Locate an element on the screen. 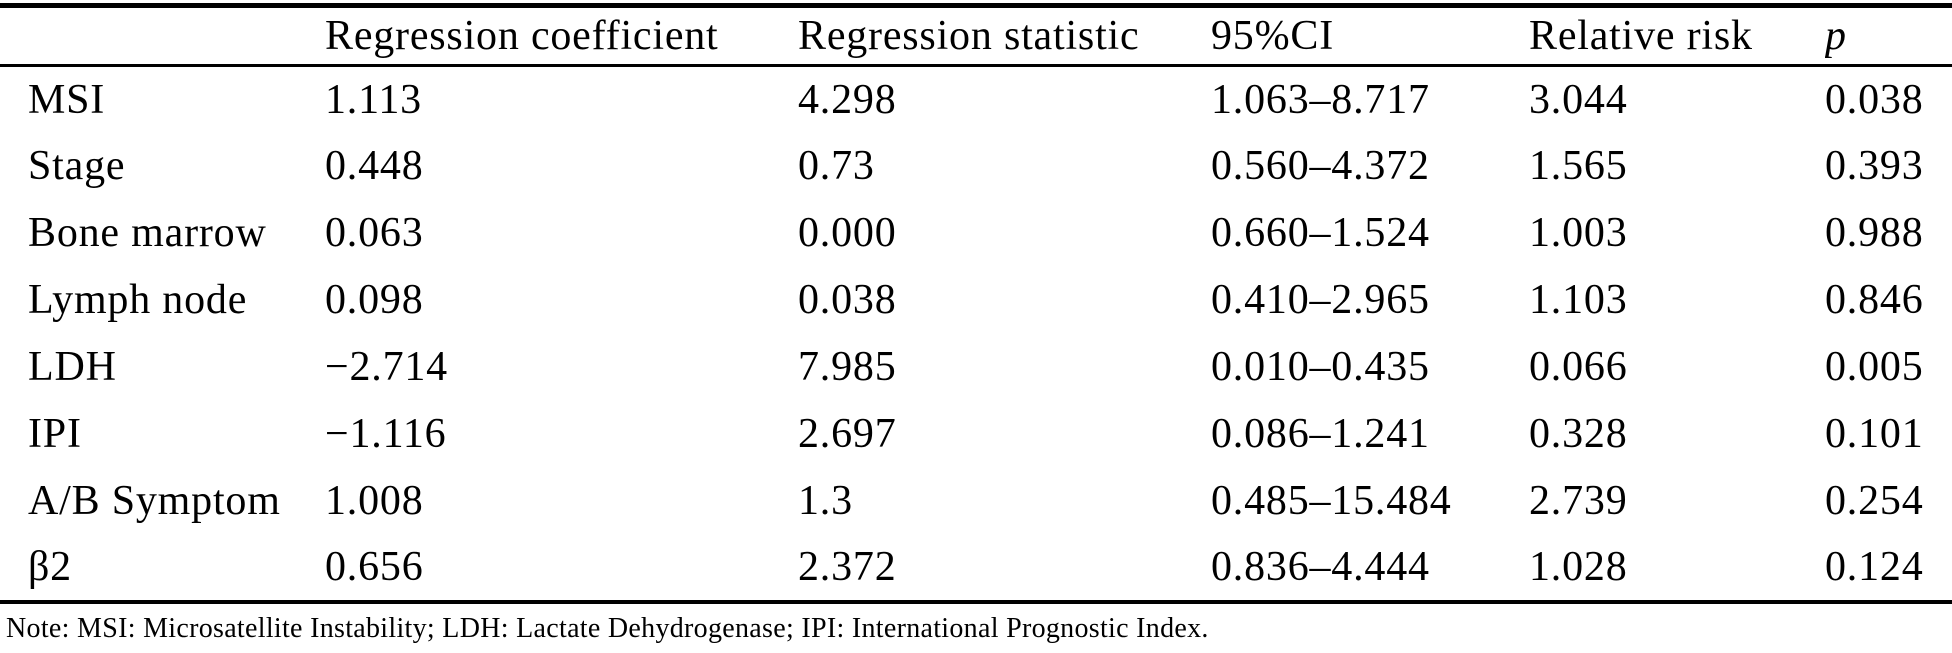  cell-regression-coefficient: 0.656 is located at coordinates (374, 567).